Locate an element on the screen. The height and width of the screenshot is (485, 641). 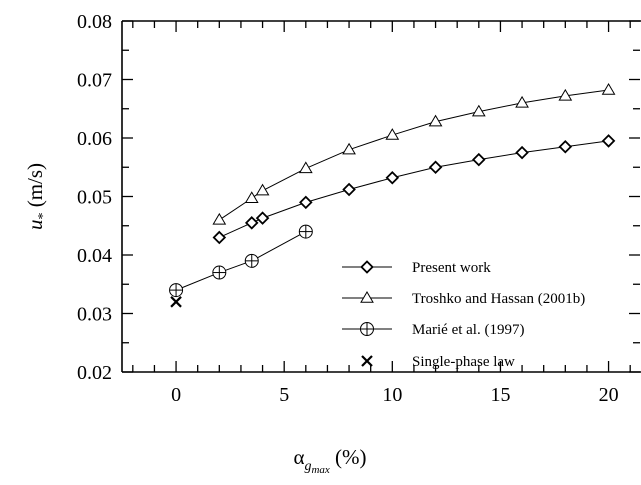
legend-entry: Single-phase law is located at coordinates (438, 362).